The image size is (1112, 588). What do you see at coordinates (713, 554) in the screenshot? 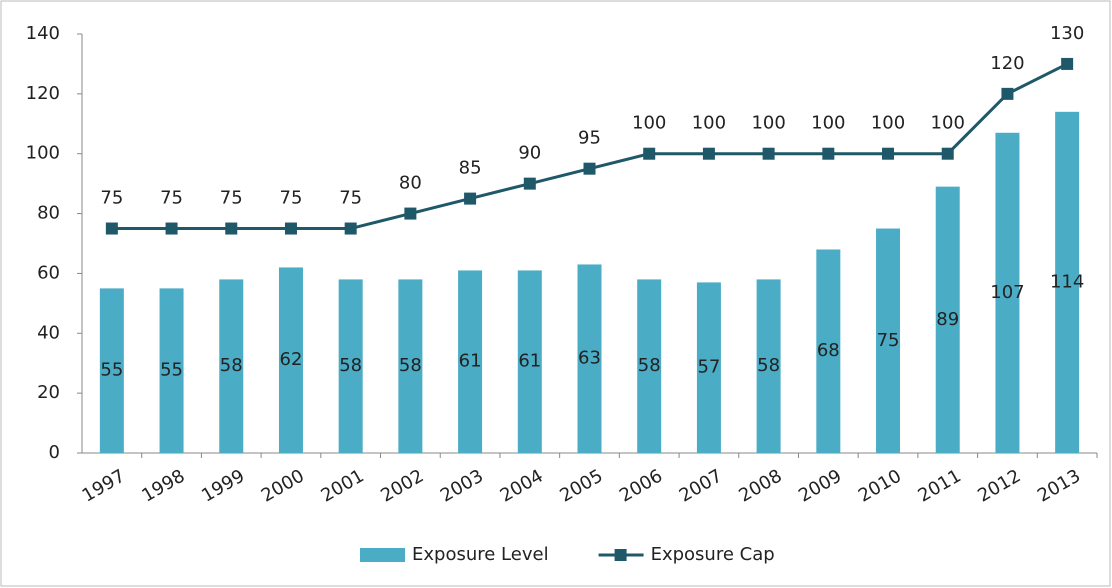
I see `legend-label: Exposure Cap` at bounding box center [713, 554].